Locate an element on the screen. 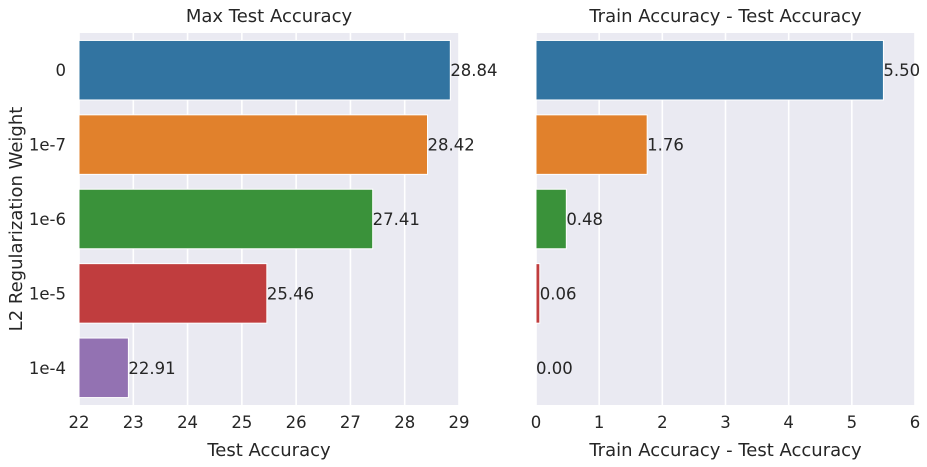  y-tick-label: 1e-4 is located at coordinates (47, 368).